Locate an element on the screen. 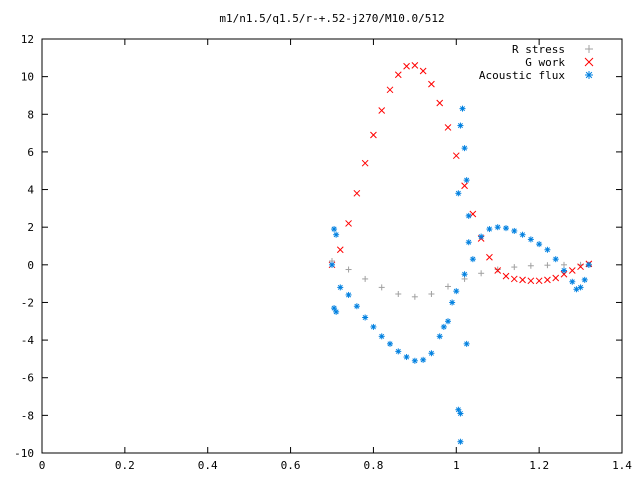 The height and width of the screenshot is (480, 640). x-tick-label: 1.2 is located at coordinates (539, 465).